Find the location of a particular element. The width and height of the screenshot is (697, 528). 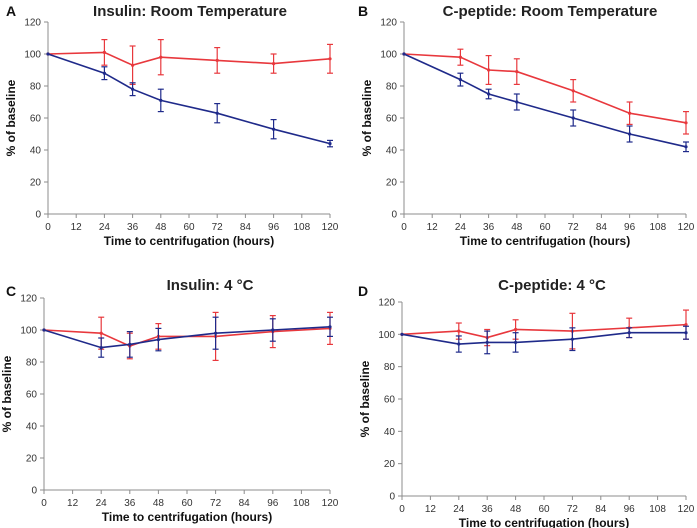

panel-letter: C is located at coordinates (11, 291).